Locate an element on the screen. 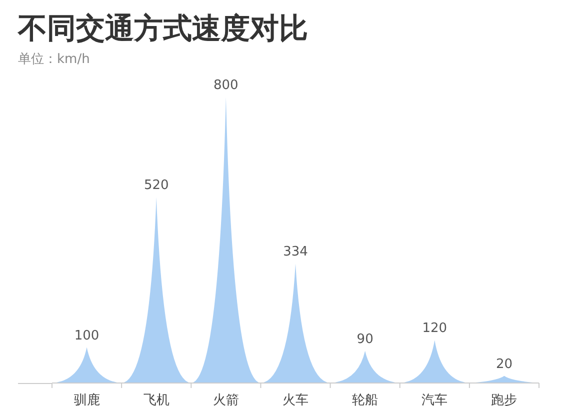  data-label: 20 is located at coordinates (504, 364).